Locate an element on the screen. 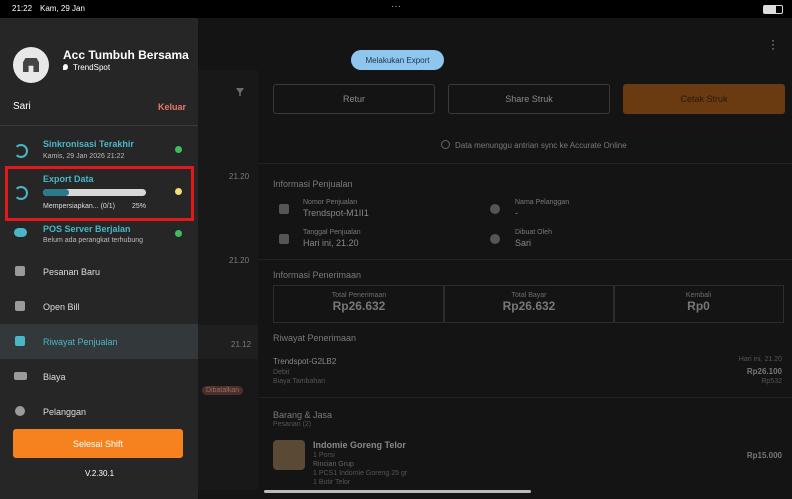 Image resolution: width=792 pixels, height=499 pixels. server-title: POS Server Berjalan is located at coordinates (87, 229).